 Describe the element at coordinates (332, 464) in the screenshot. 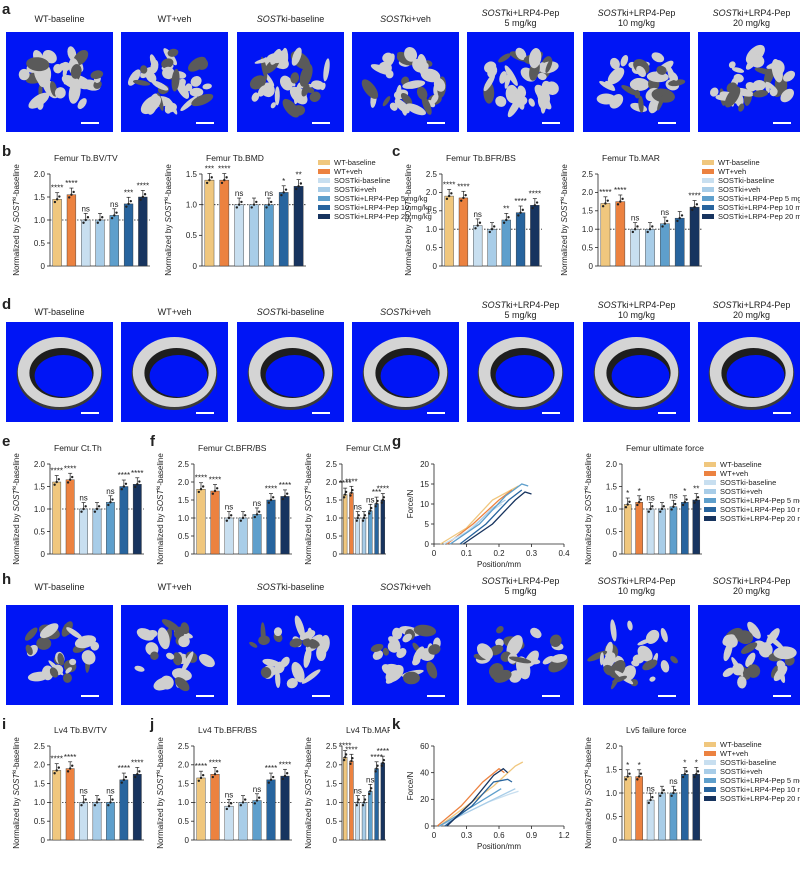

I see `y-tick-label: 2.5` at that location.